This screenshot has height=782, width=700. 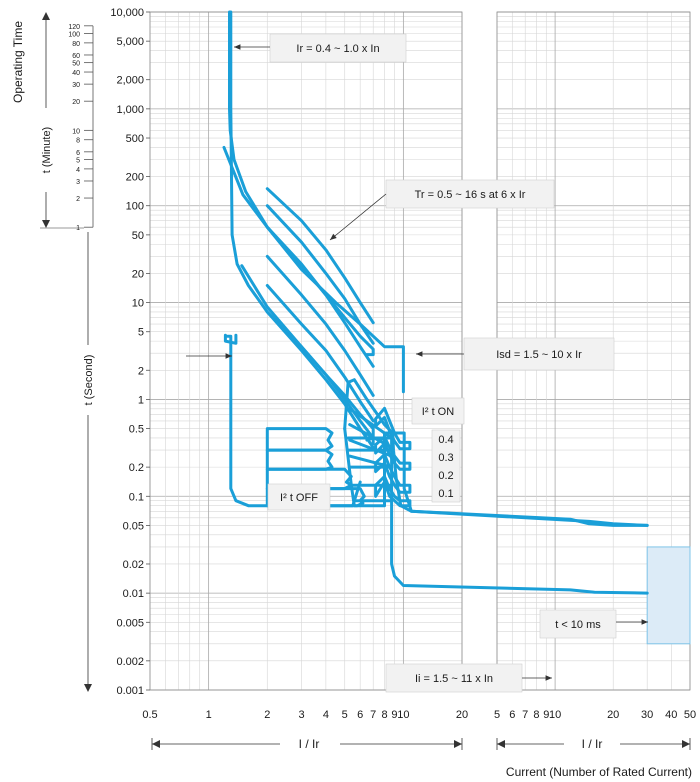 I want to click on y-tick-label: 10,000, so click(x=127, y=13).